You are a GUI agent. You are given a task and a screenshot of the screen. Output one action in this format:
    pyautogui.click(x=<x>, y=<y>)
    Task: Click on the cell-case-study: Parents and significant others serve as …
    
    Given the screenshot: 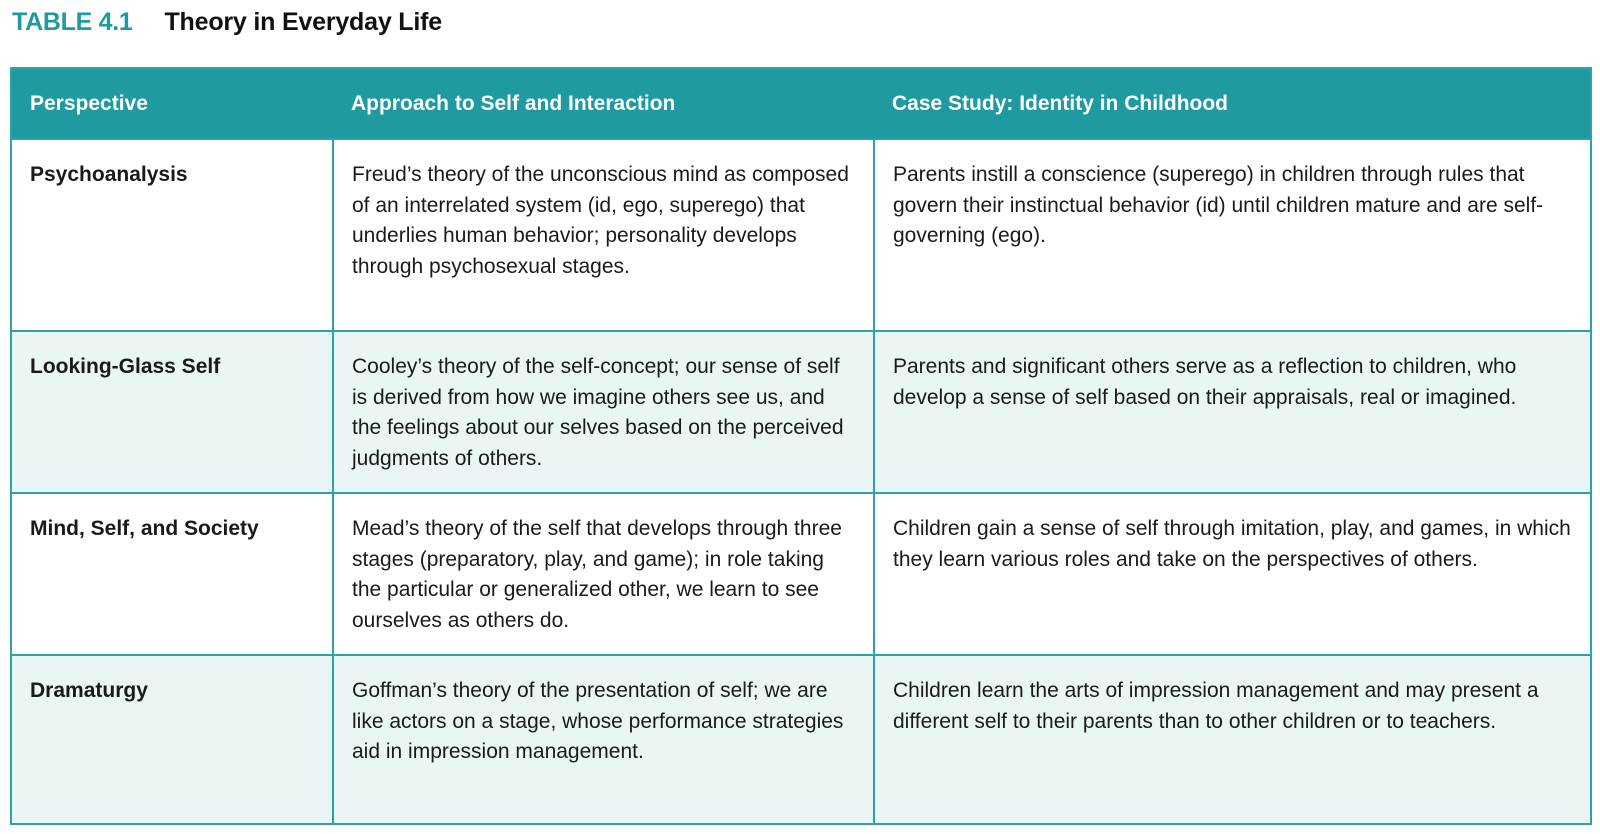 What is the action you would take?
    pyautogui.click(x=1231, y=411)
    